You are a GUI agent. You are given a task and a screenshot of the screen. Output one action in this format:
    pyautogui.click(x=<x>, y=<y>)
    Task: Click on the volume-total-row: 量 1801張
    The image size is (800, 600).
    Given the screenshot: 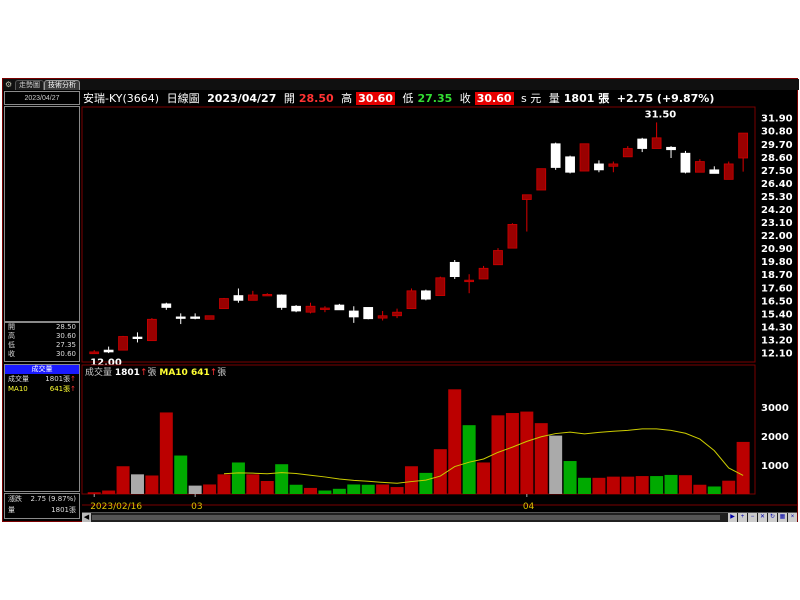 What is the action you would take?
    pyautogui.click(x=42, y=510)
    